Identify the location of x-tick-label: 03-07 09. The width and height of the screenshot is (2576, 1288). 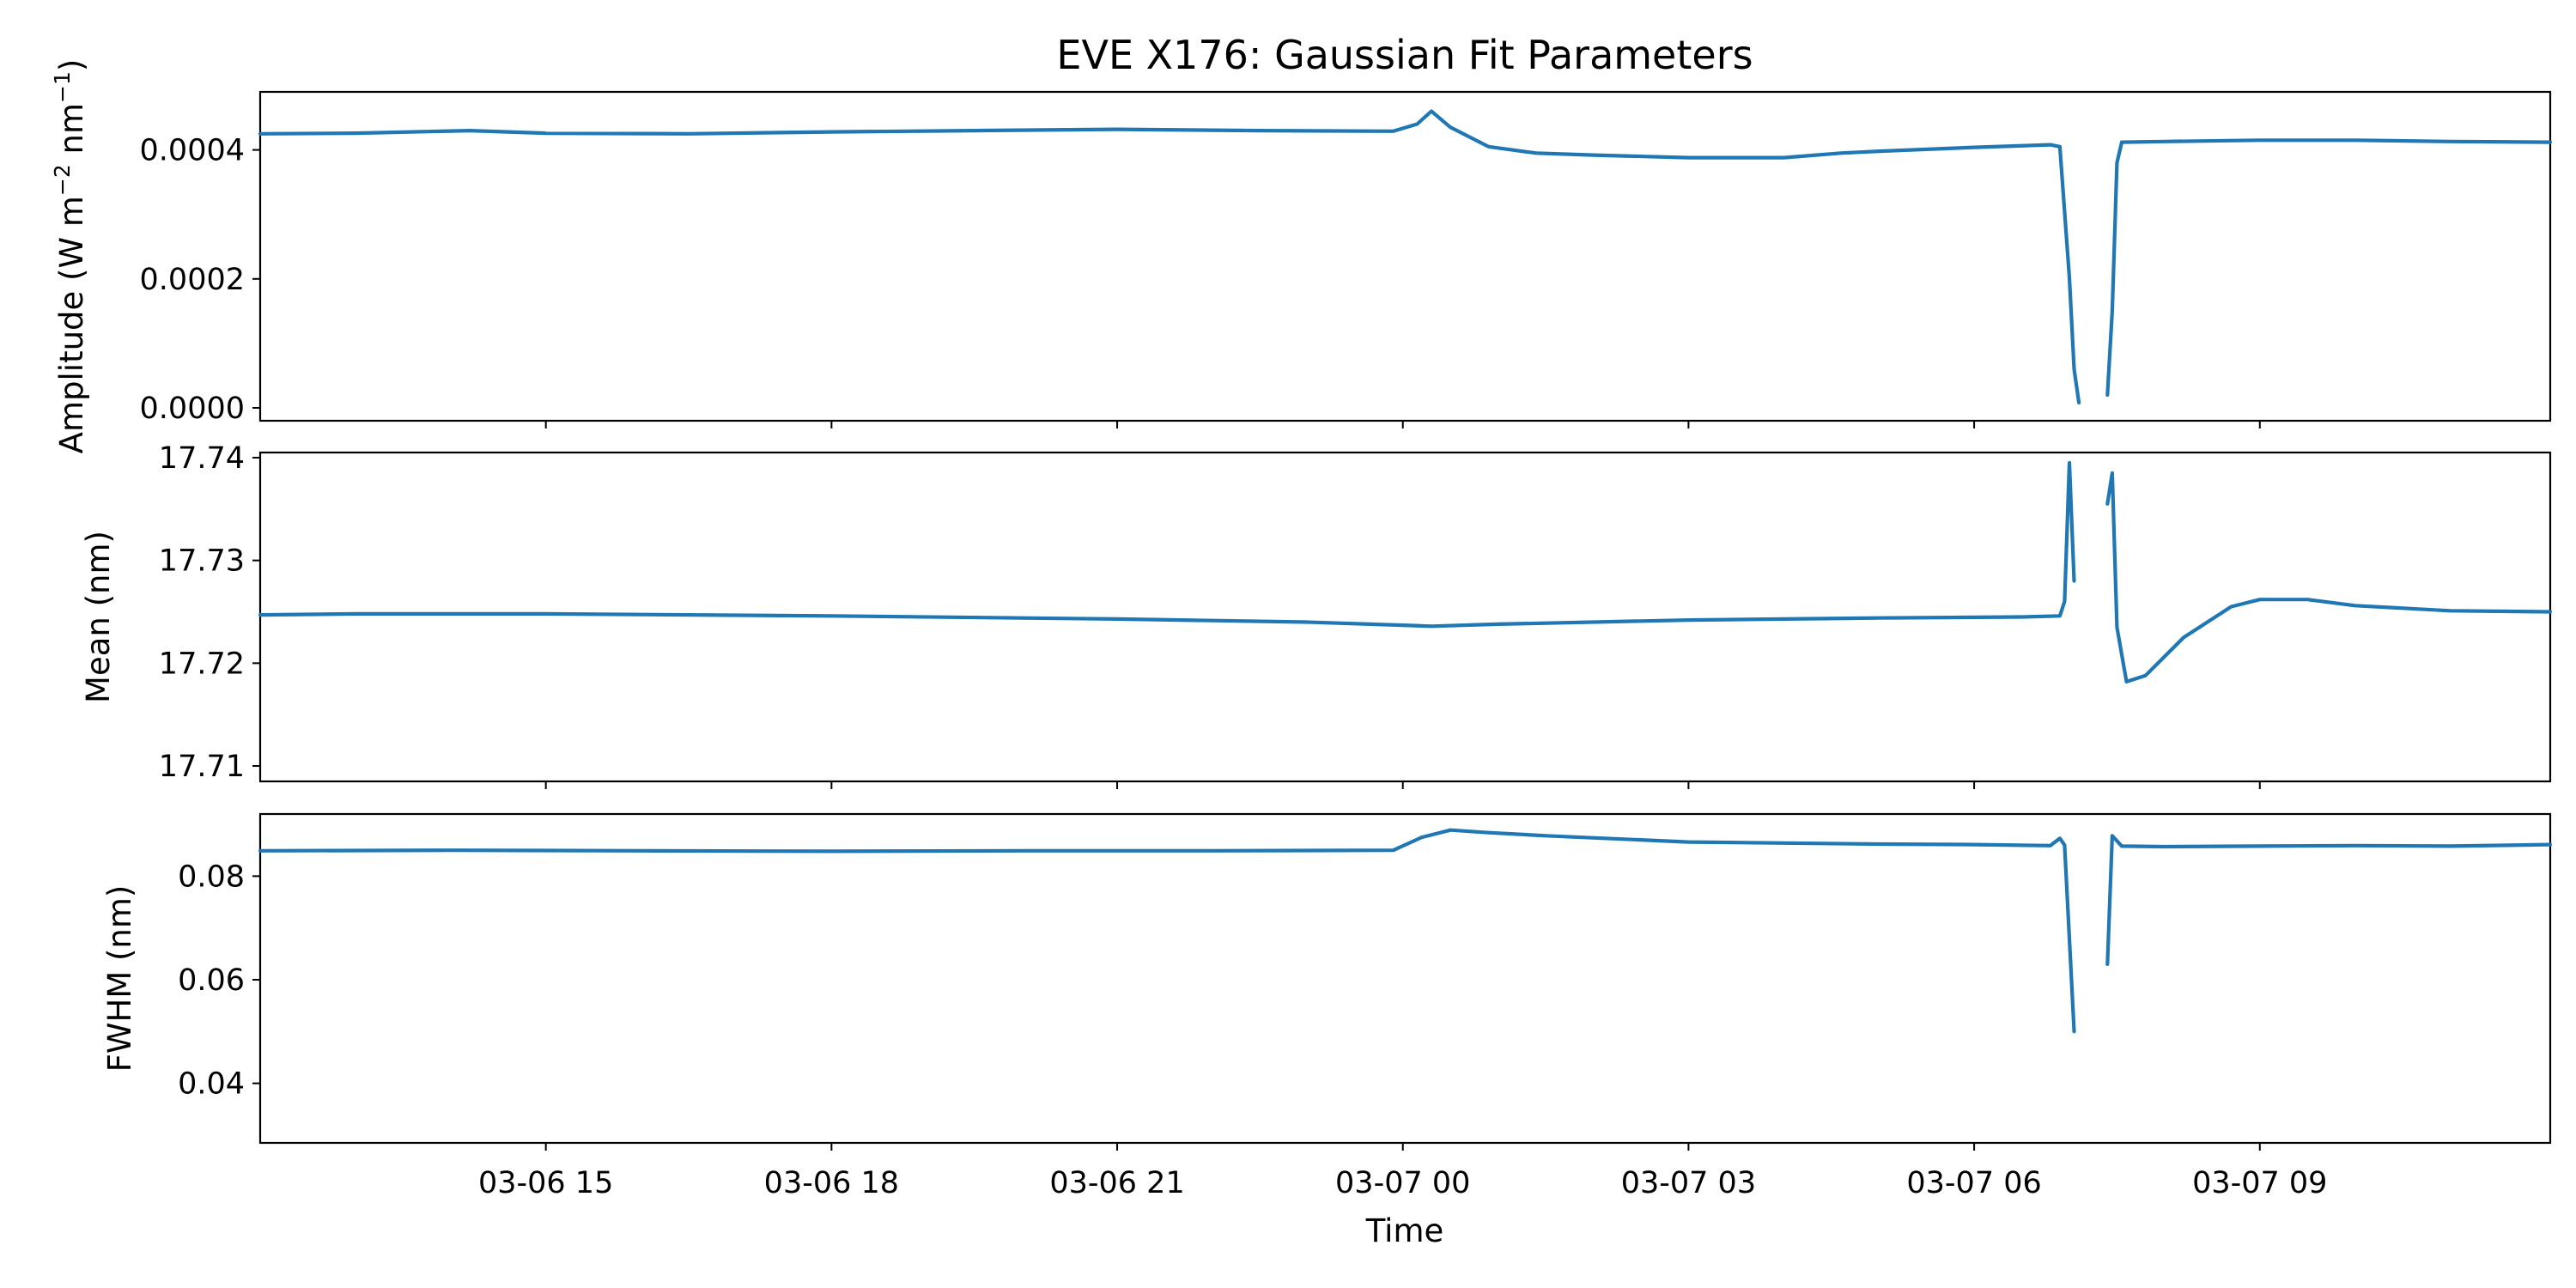
(2259, 1183).